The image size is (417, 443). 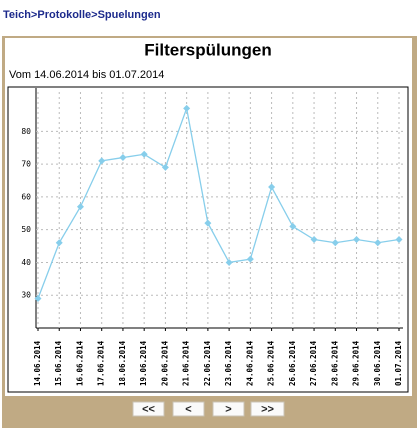 I want to click on button-label: >, so click(x=228, y=409).